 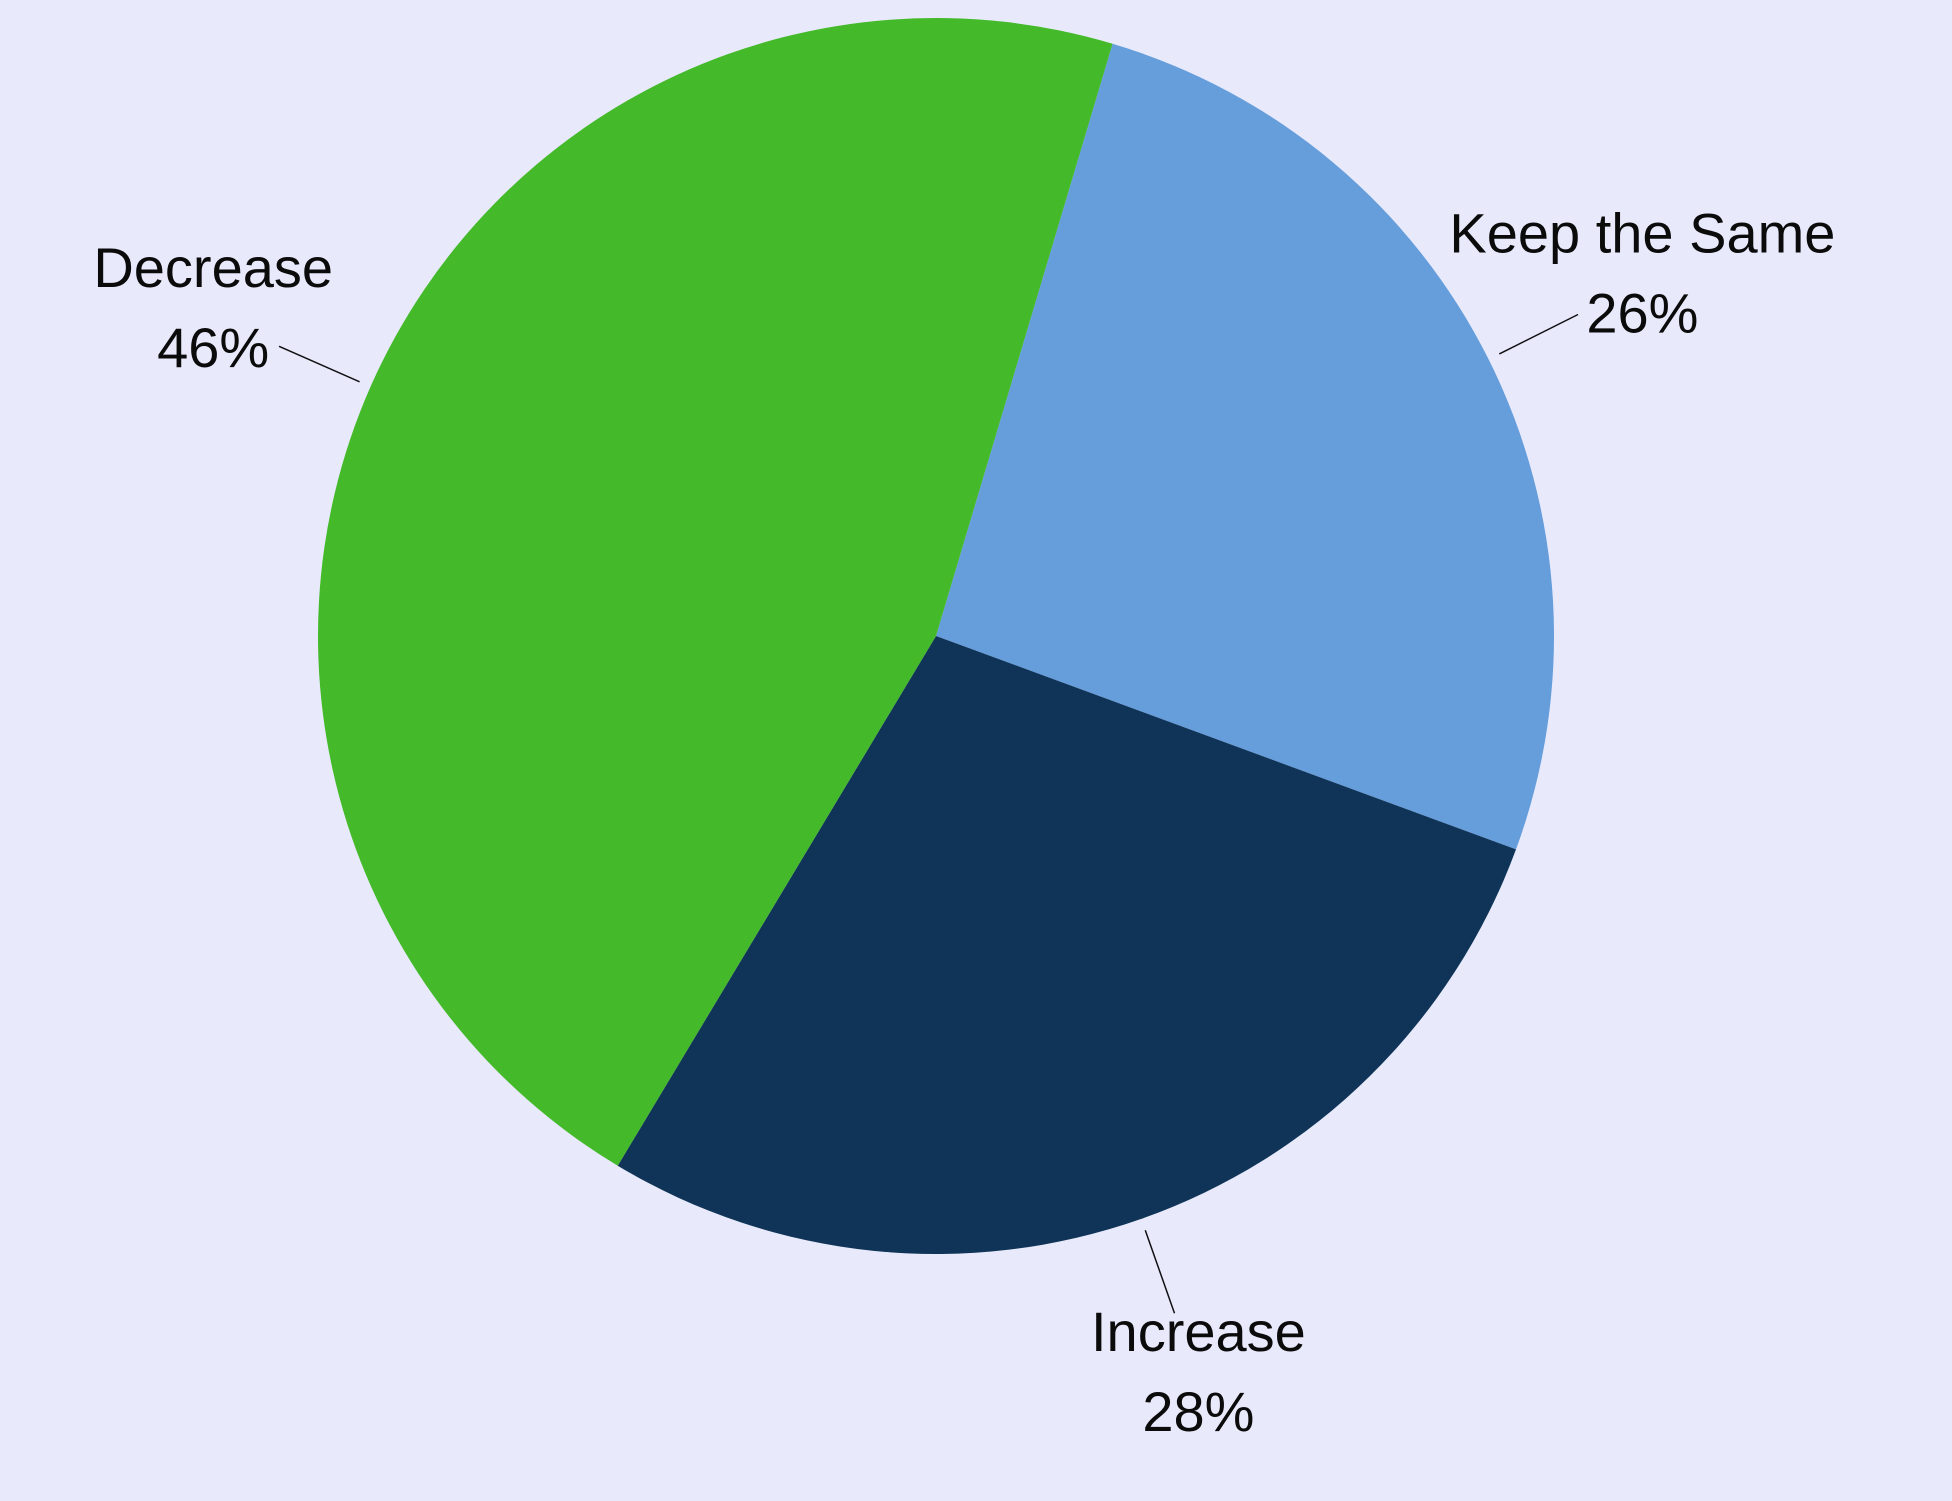 I want to click on slice-label-keep-the-same: Keep the Same, so click(x=1642, y=232).